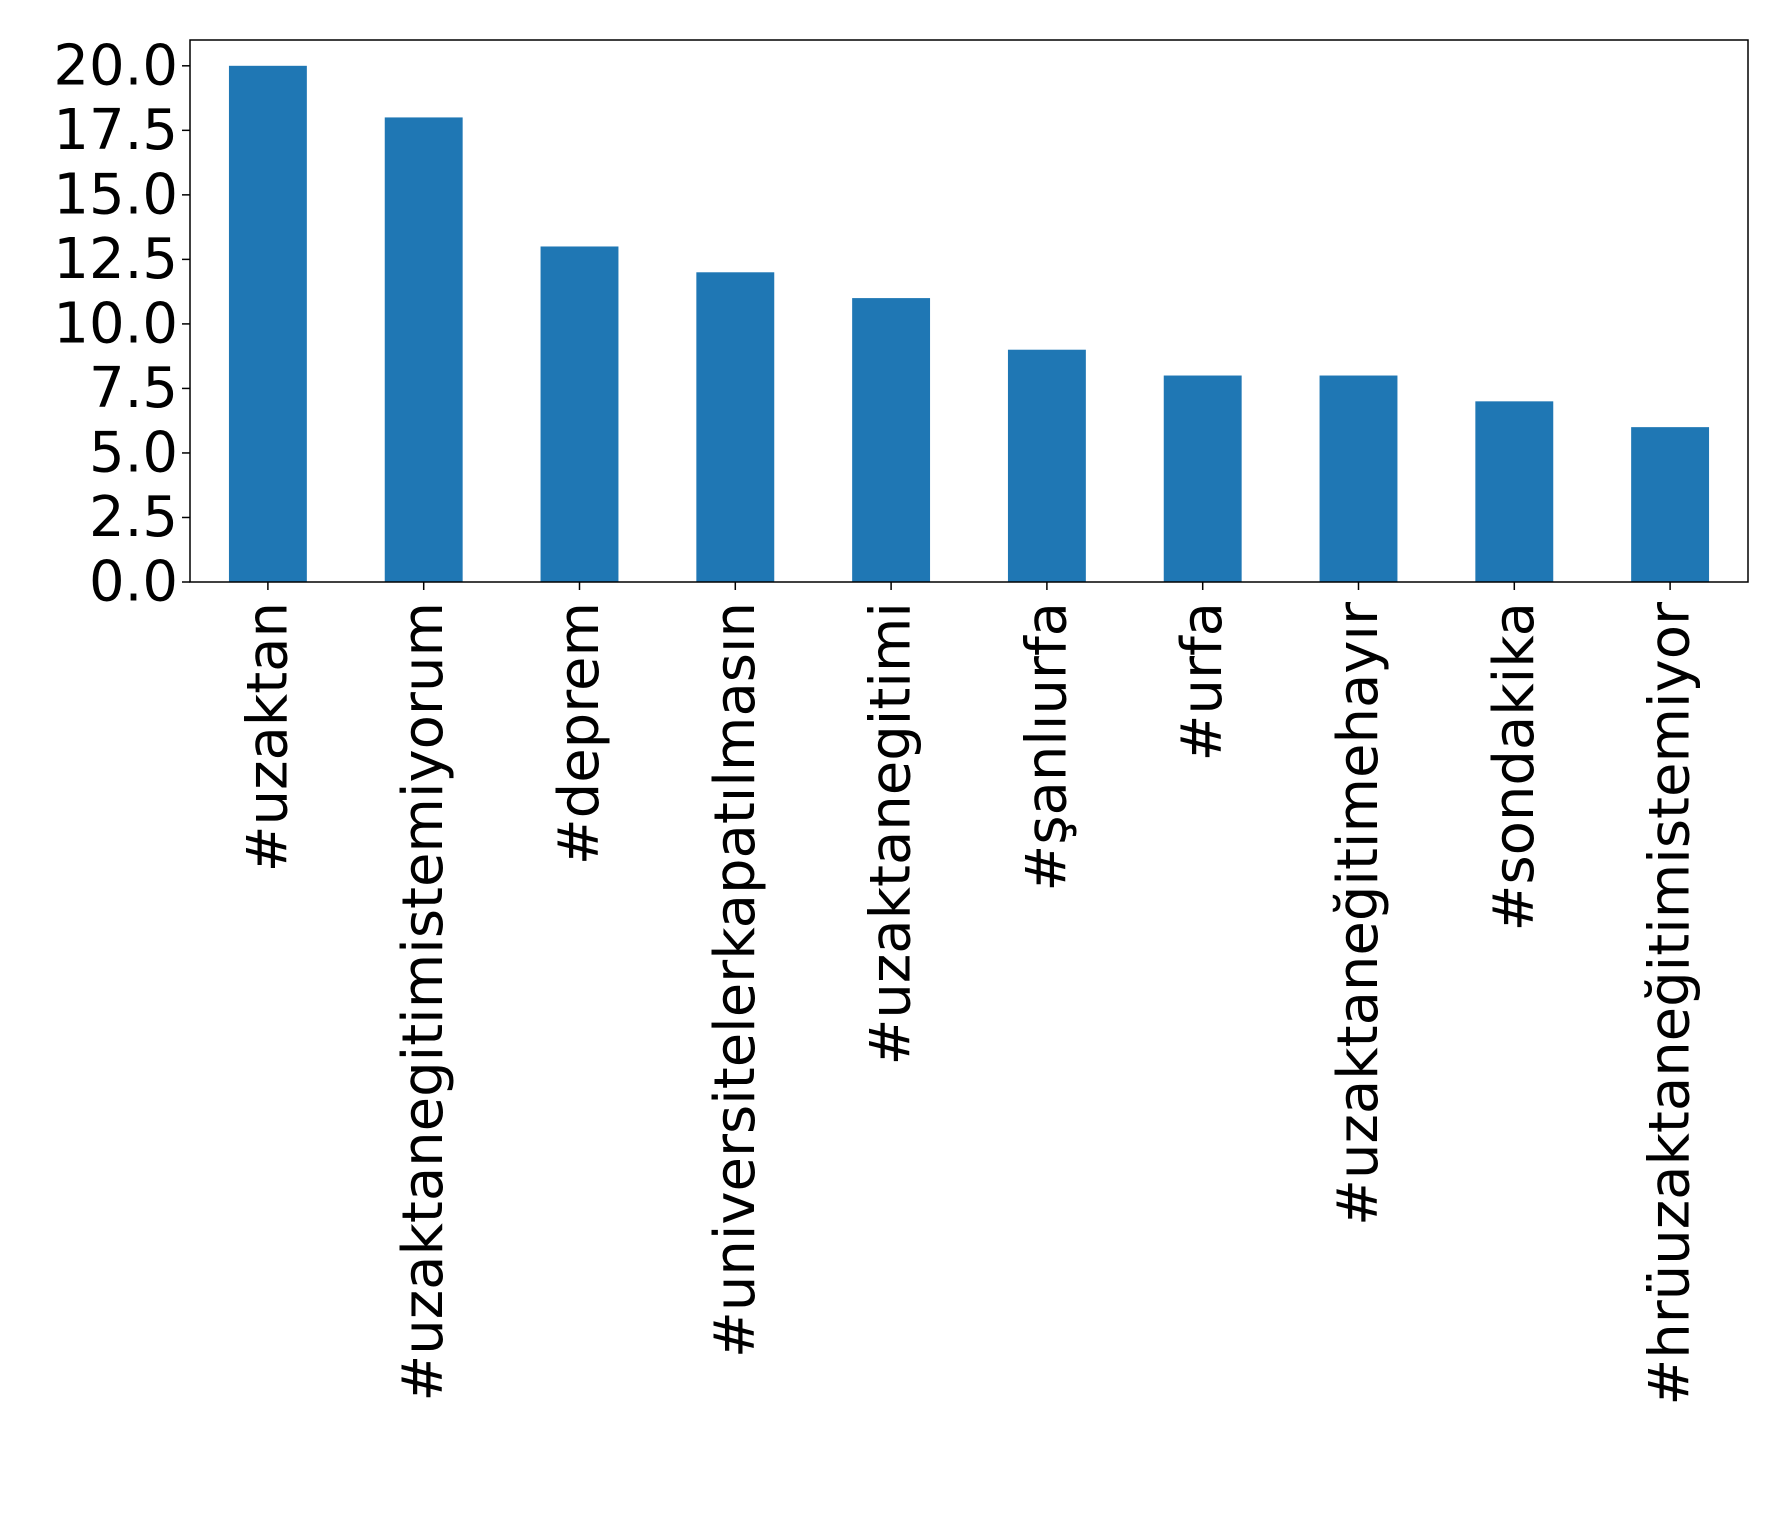 This screenshot has width=1778, height=1524. What do you see at coordinates (115, 323) in the screenshot?
I see `y-tick-label: 10.0` at bounding box center [115, 323].